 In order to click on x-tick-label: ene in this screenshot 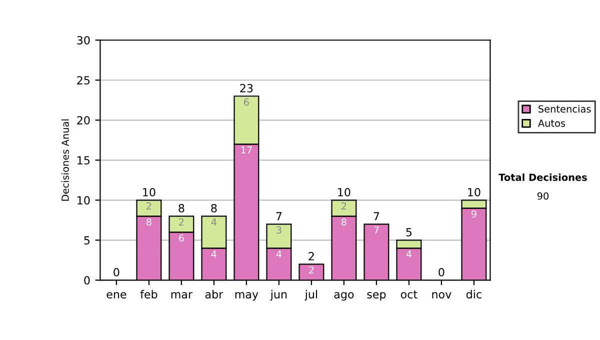, I will do `click(116, 295)`.